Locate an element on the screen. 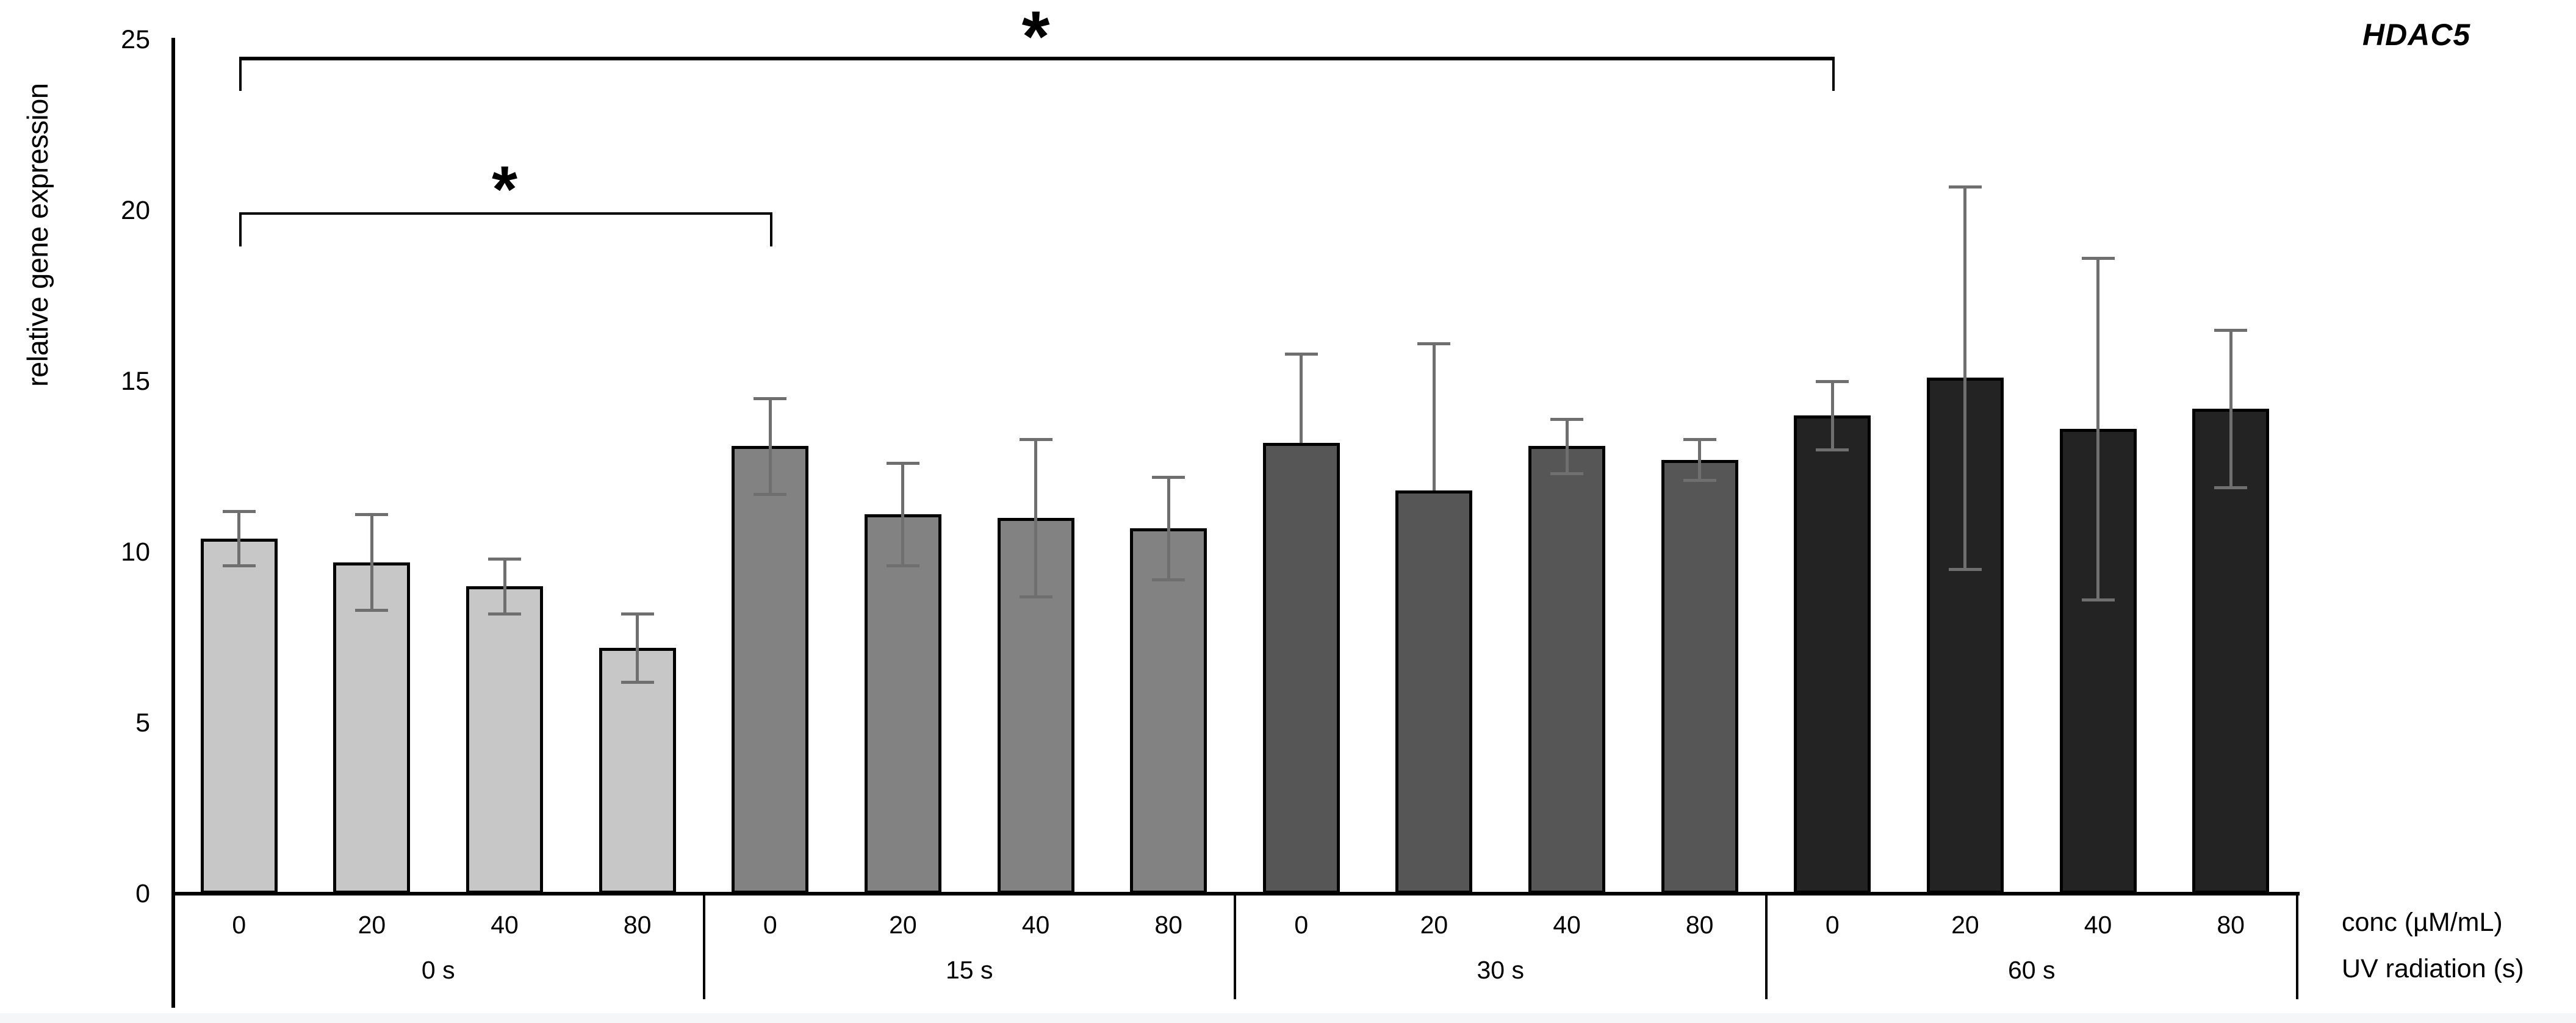 This screenshot has width=2576, height=1023. group-label-30s: 30 s is located at coordinates (1501, 970).